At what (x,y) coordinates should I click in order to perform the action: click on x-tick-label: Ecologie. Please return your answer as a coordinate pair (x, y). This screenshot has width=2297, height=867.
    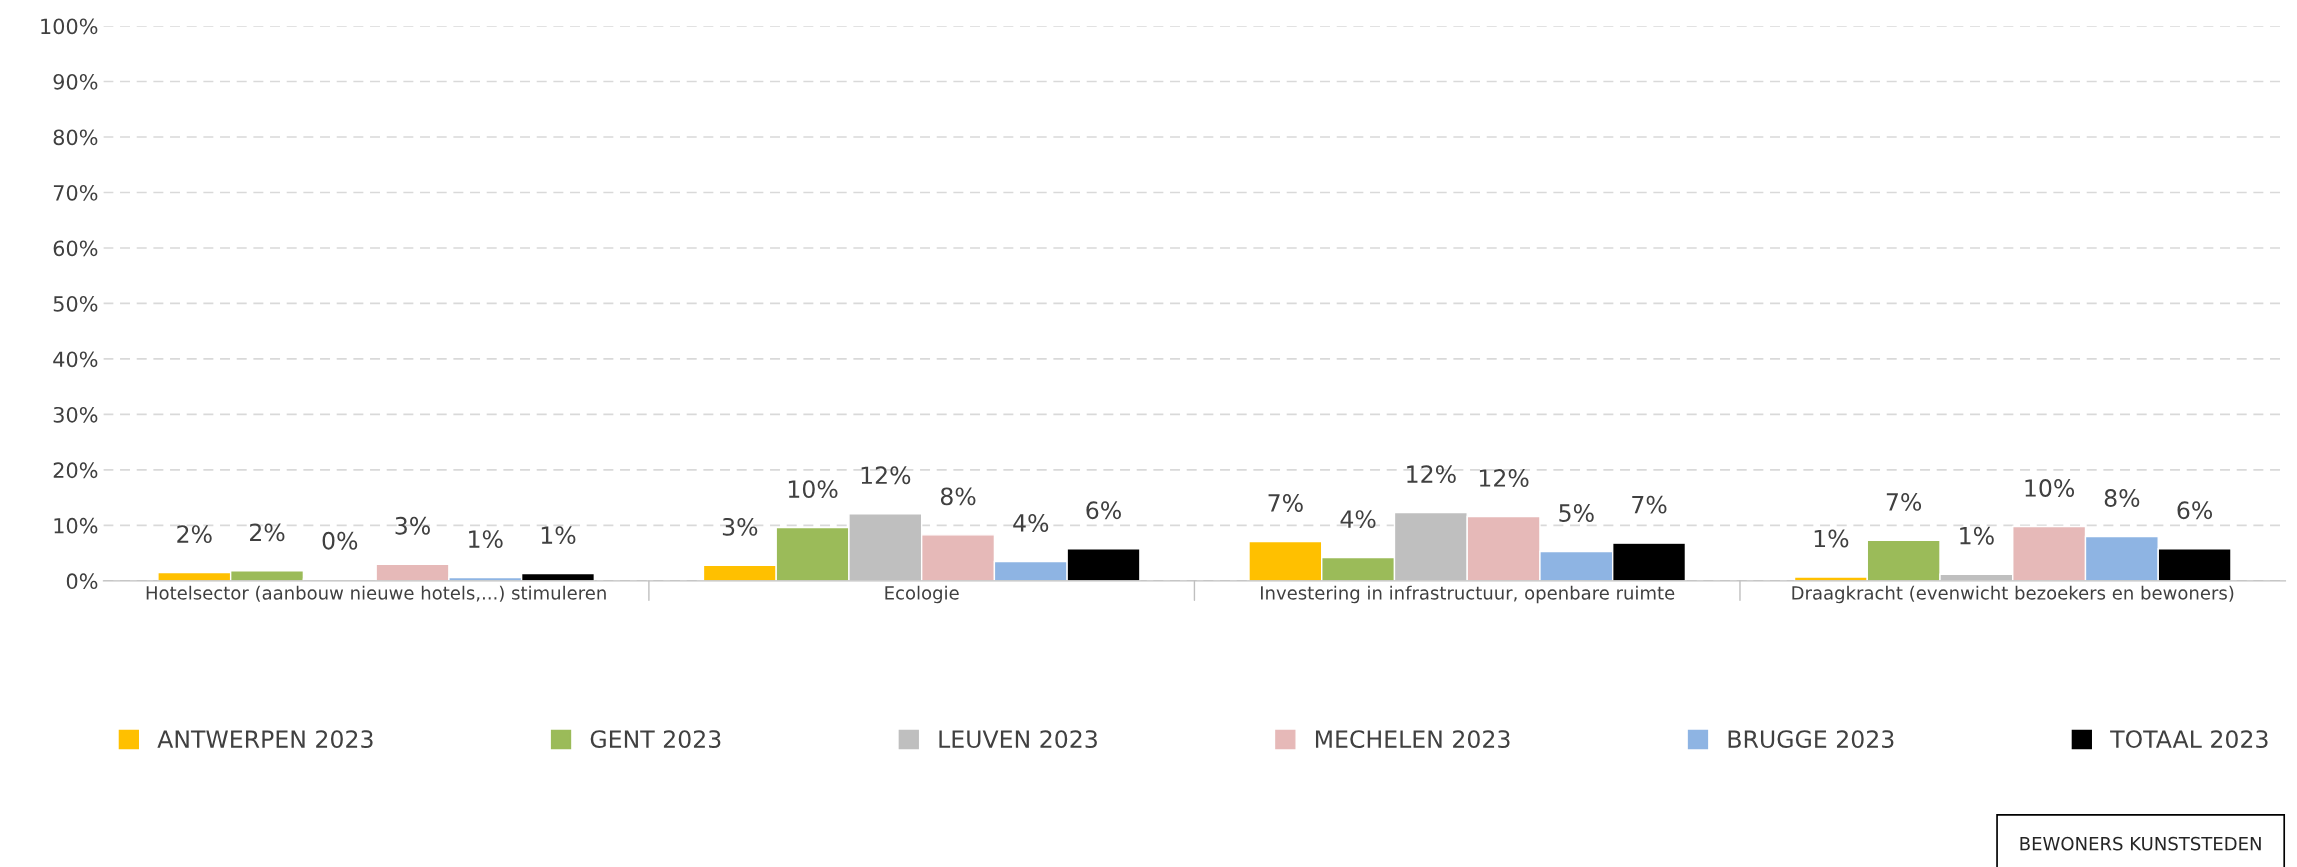
    Looking at the image, I should click on (922, 594).